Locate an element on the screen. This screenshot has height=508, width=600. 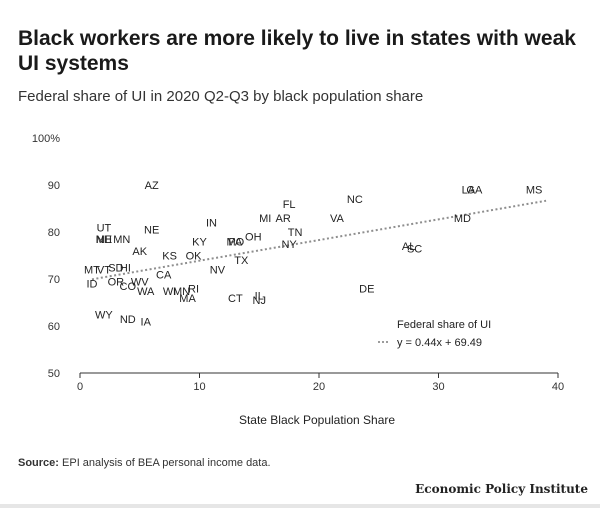
trendline is located at coordinates (319, 240).